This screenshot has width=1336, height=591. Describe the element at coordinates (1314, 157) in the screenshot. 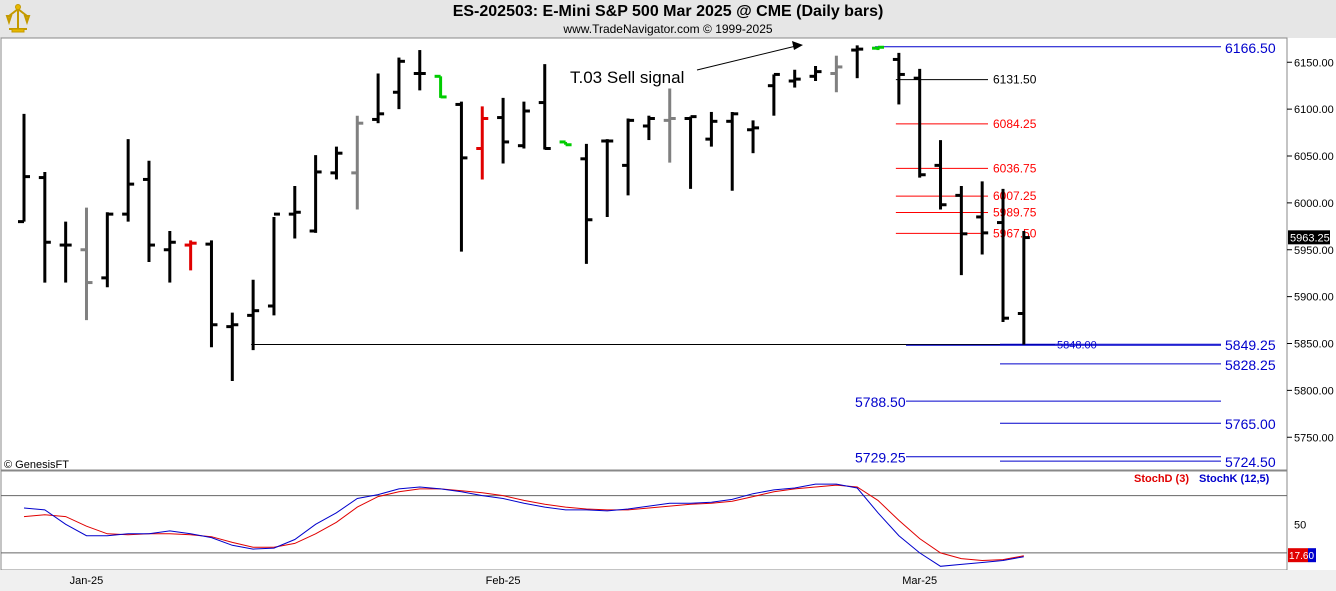

I see `y-tick-label: 6050.00` at that location.